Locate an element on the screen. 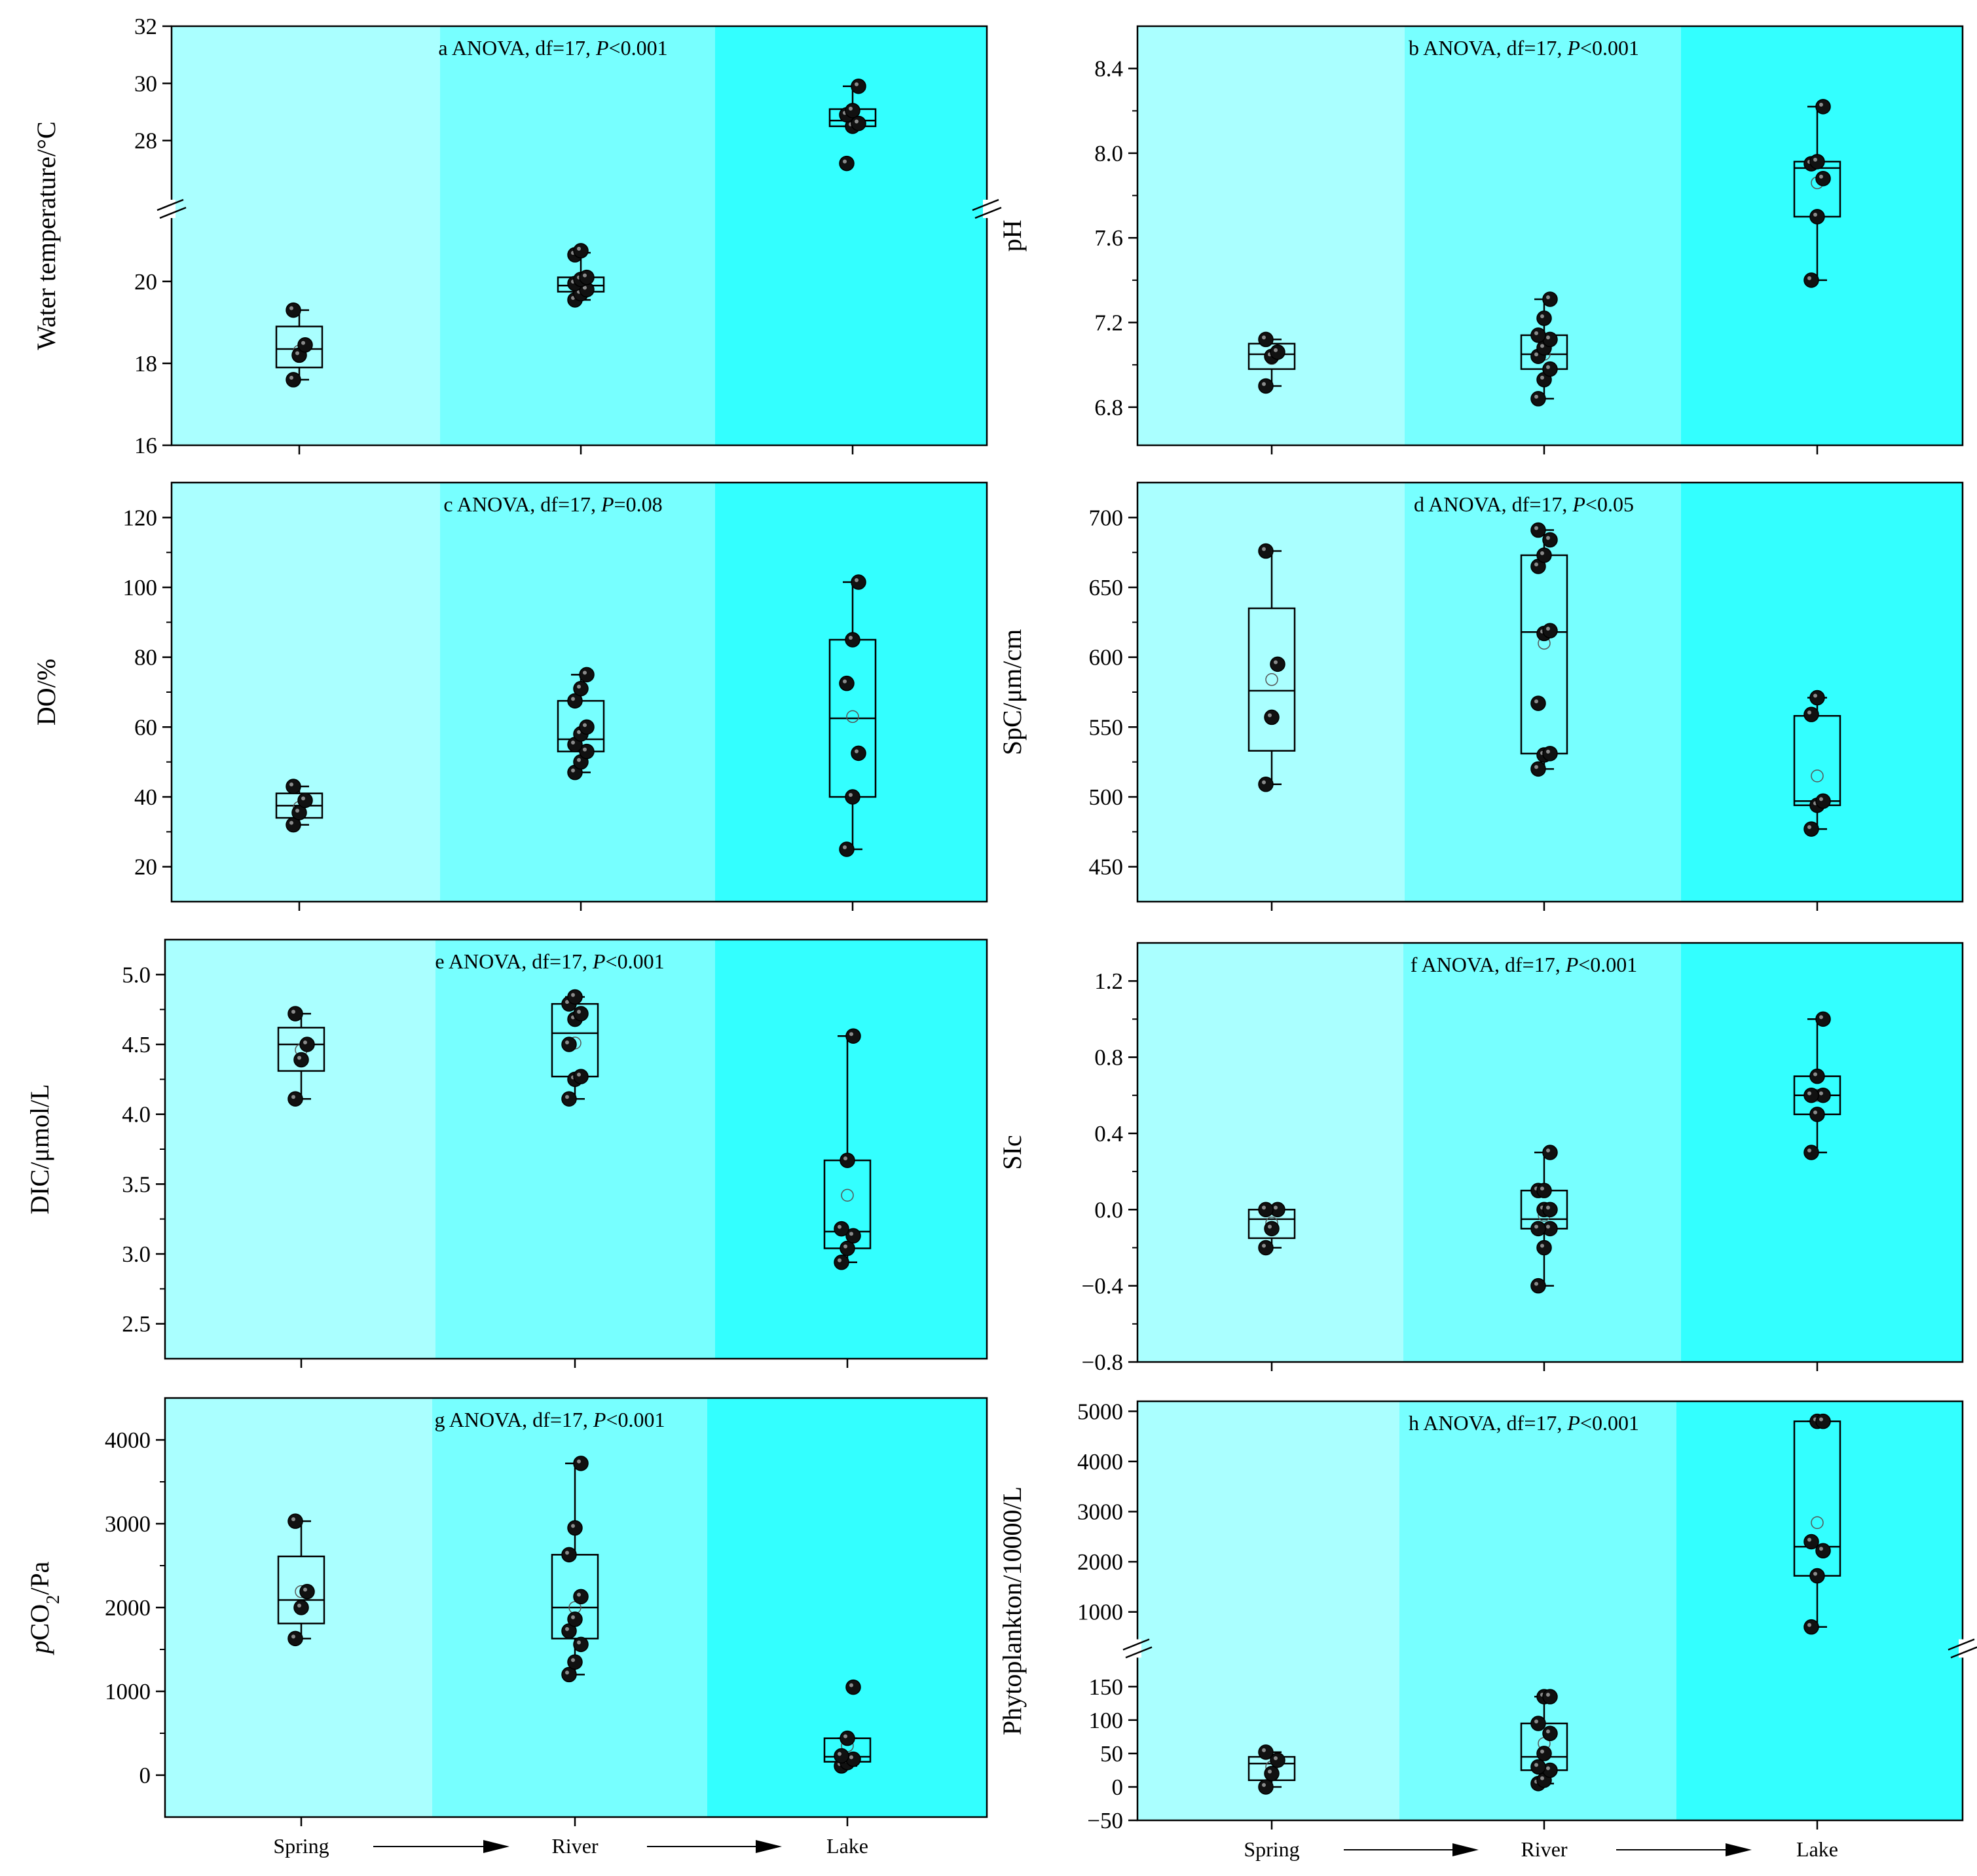  flow-arrow-head is located at coordinates (496, 1847).